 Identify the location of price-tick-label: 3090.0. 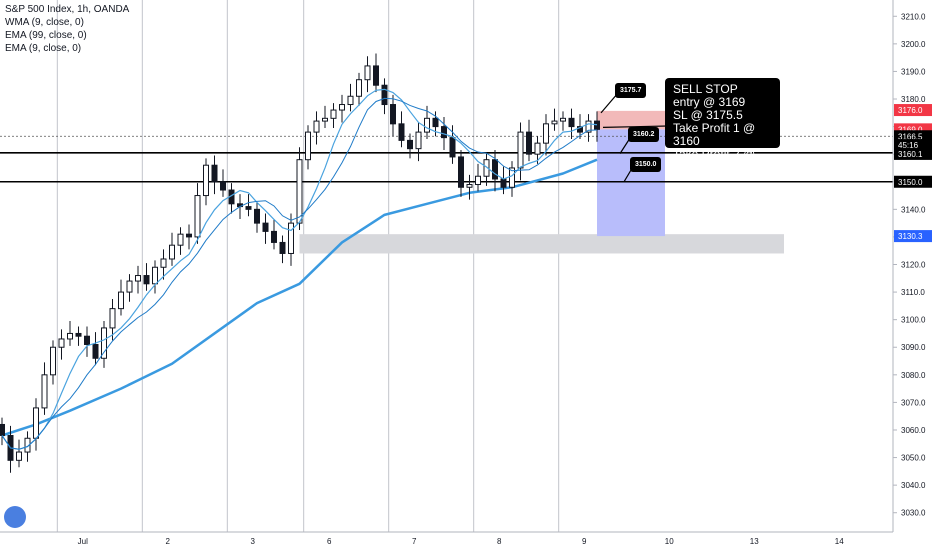
(913, 347).